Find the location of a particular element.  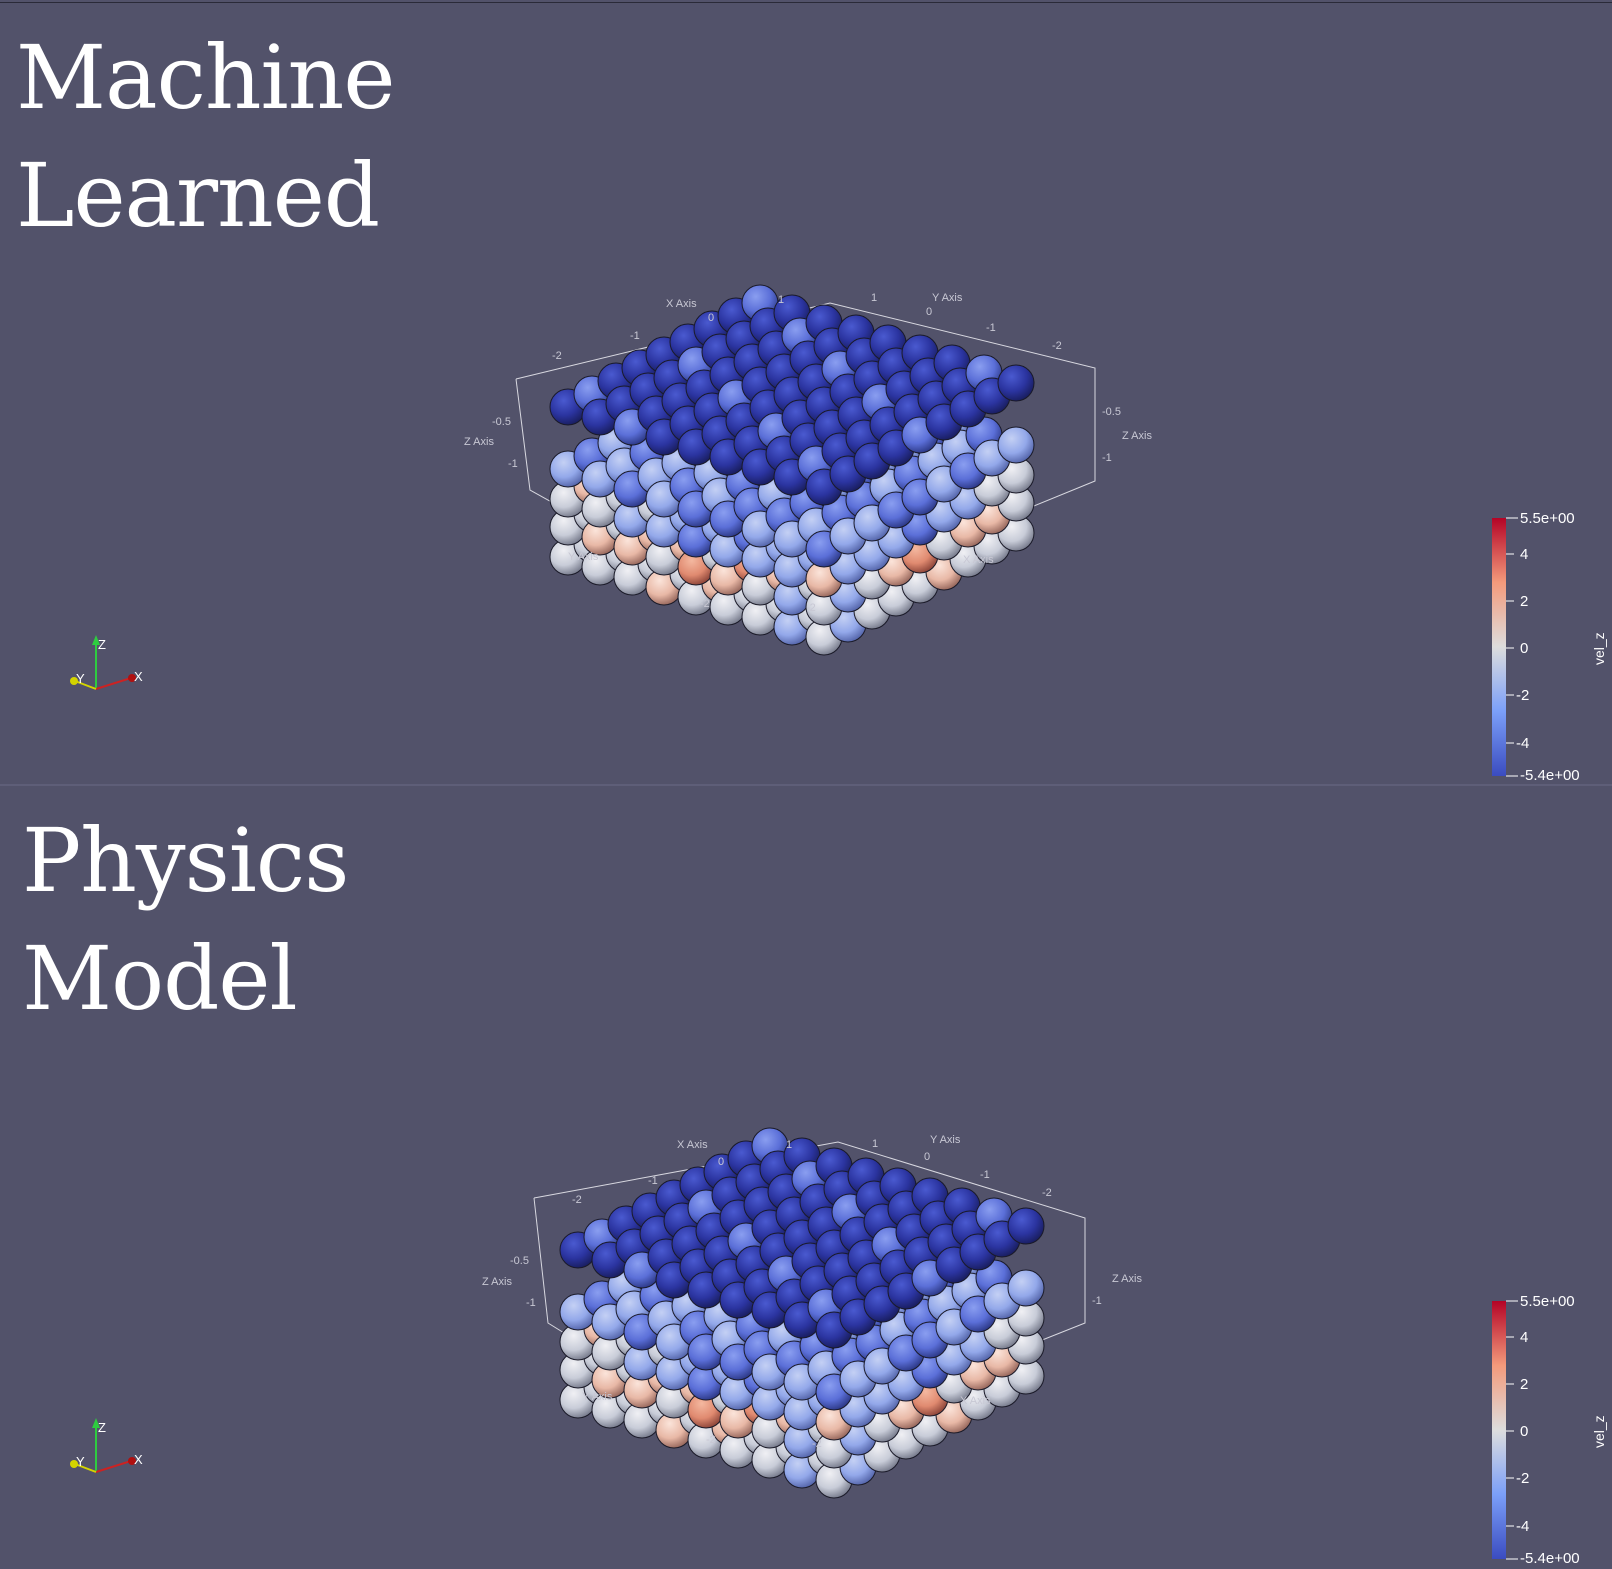

title-line-2: Model is located at coordinates (160, 978).